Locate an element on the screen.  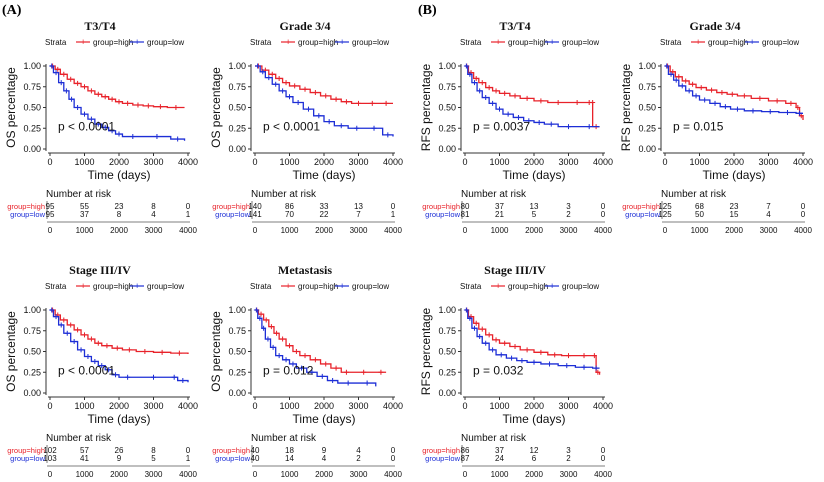
risk-count-high: 40 is located at coordinates (255, 450).